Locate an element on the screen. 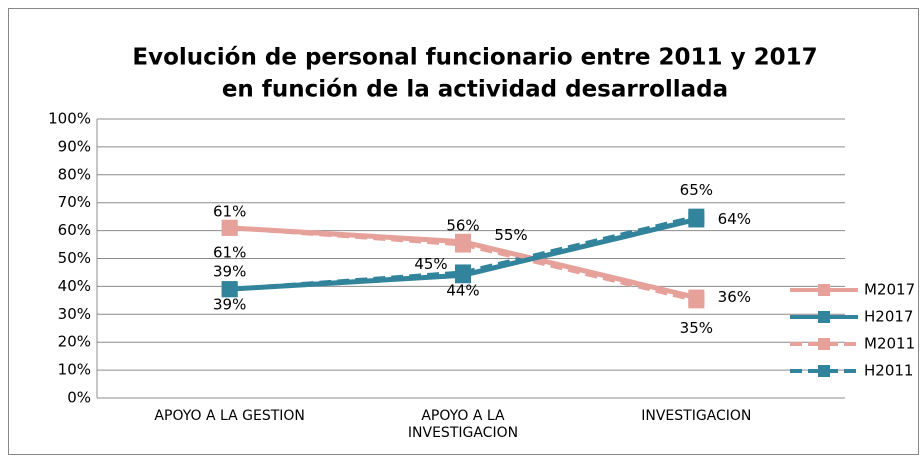 This screenshot has width=920, height=459. data-label: 44% is located at coordinates (462, 291).